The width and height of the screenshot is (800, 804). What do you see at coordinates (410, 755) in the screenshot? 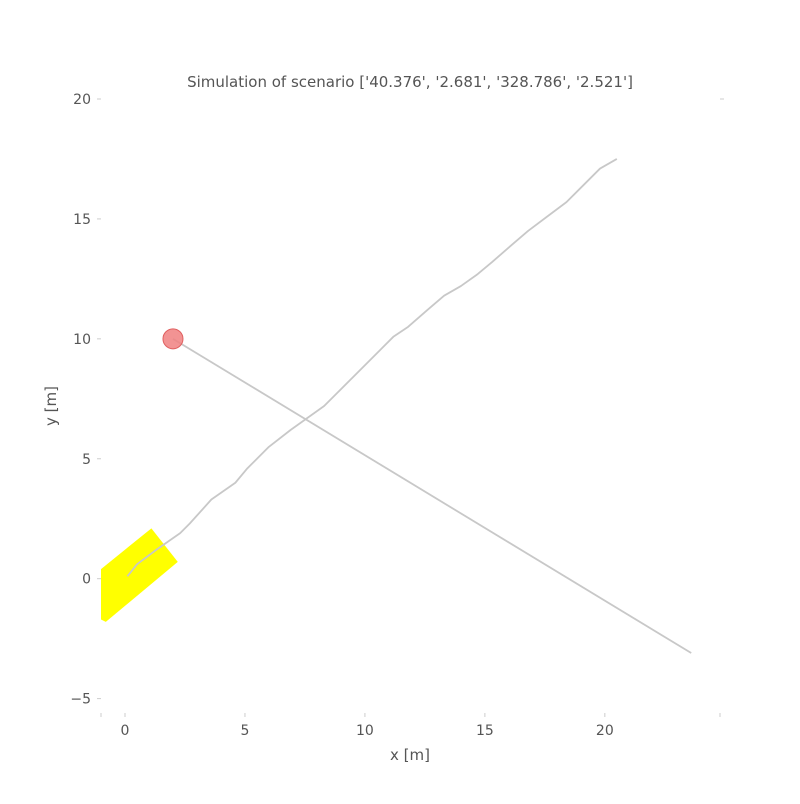
I see `x-axis-label: x [m]` at bounding box center [410, 755].